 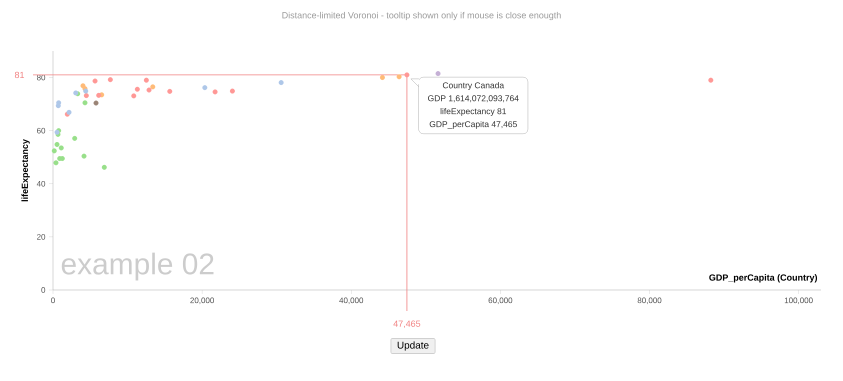 I want to click on annotation: lifeExpectancy 81, so click(x=473, y=112).